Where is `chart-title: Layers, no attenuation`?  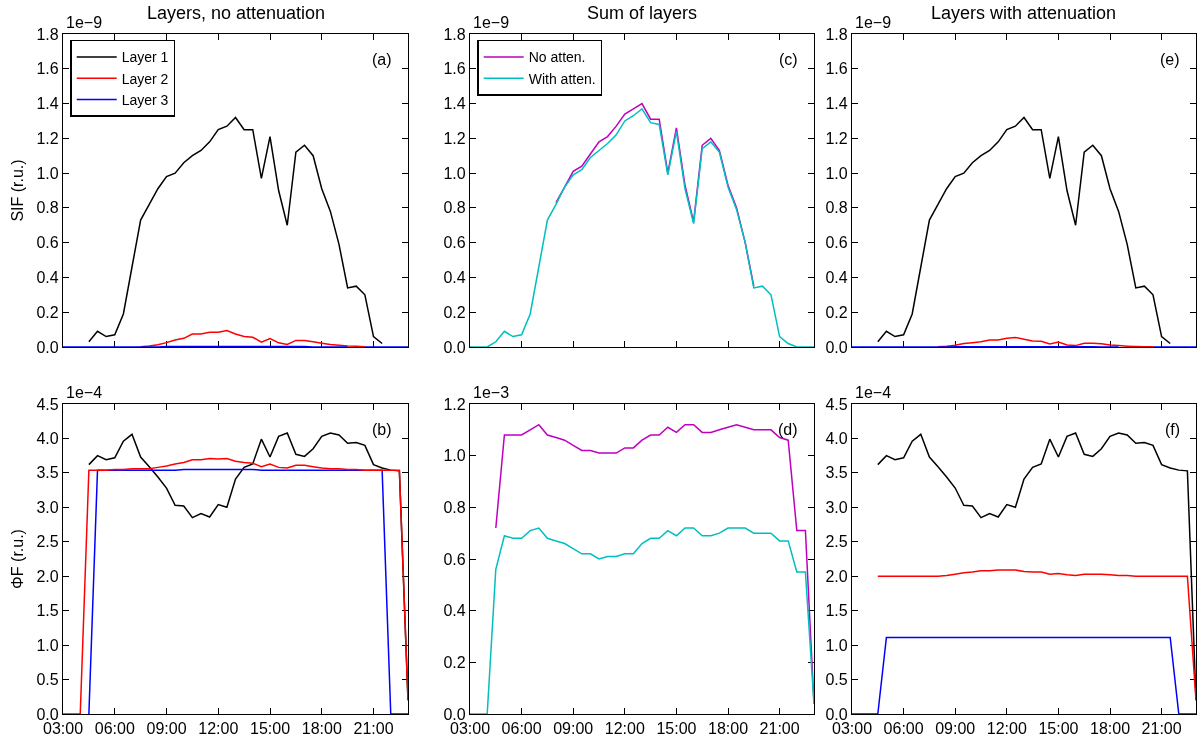 chart-title: Layers, no attenuation is located at coordinates (236, 13).